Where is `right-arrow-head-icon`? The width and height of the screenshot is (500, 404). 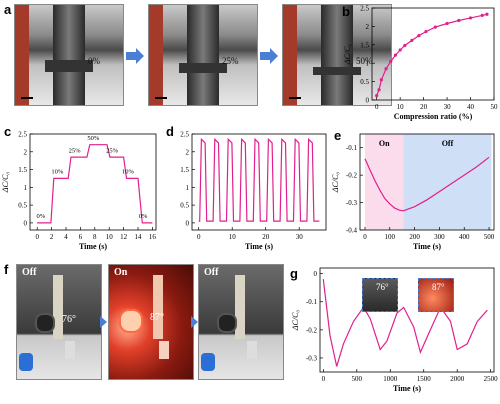
right-arrow-head-icon is located at coordinates (140, 56).